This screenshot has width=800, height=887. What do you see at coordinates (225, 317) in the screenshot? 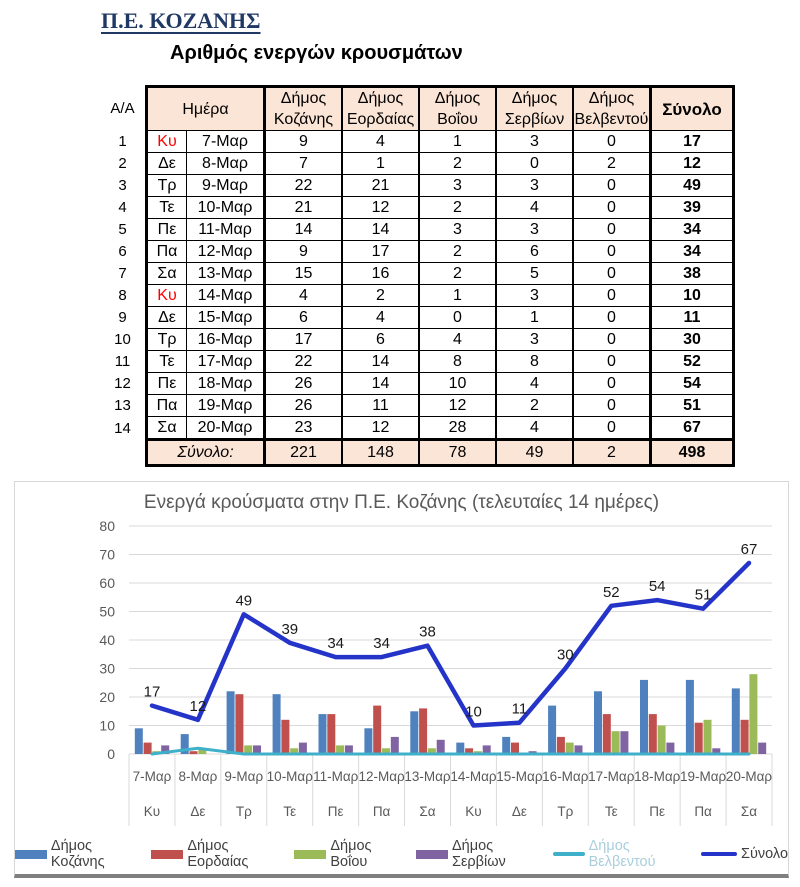
I see `date-cell: 15-Μαρ` at bounding box center [225, 317].